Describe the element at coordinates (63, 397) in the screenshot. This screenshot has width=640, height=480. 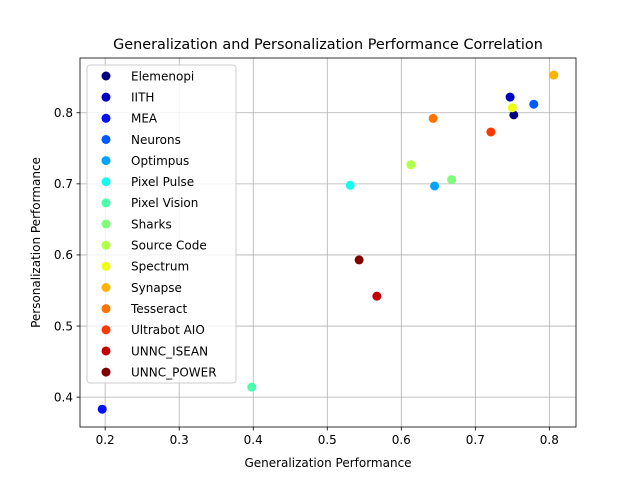
I see `y-tick-label: 0.4` at that location.